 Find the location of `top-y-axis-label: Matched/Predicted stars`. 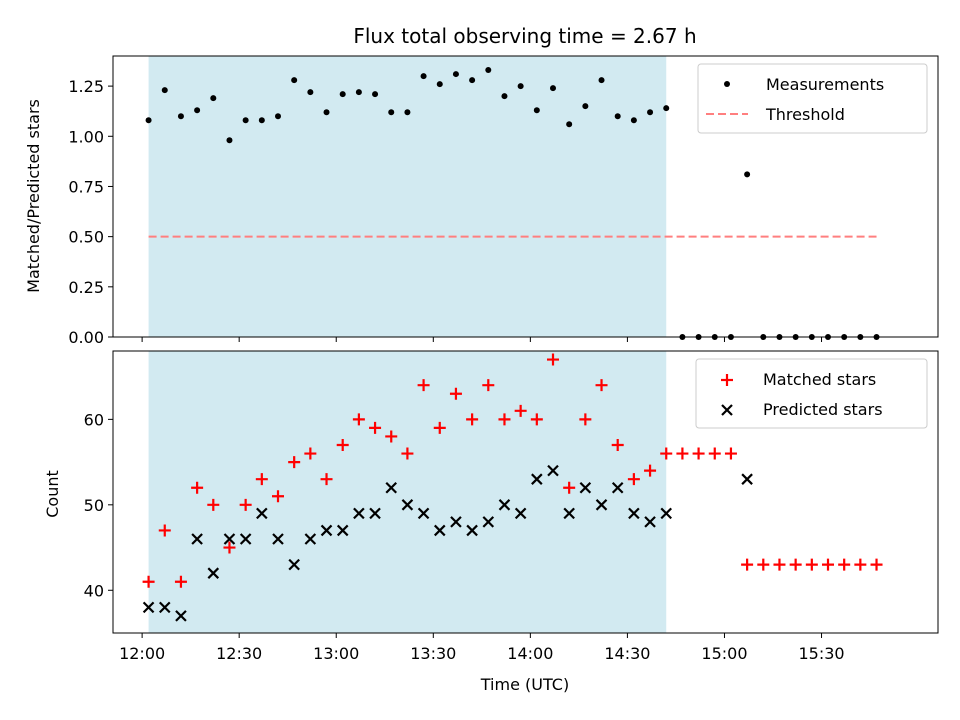

top-y-axis-label: Matched/Predicted stars is located at coordinates (33, 196).